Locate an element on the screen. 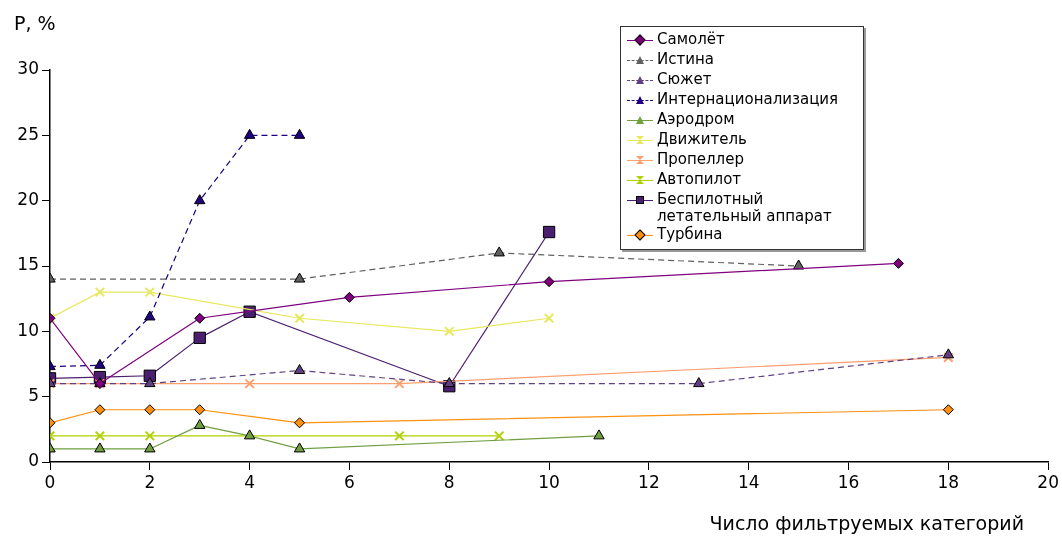 The width and height of the screenshot is (1062, 538). legend-label: Пропеллер is located at coordinates (700, 159).